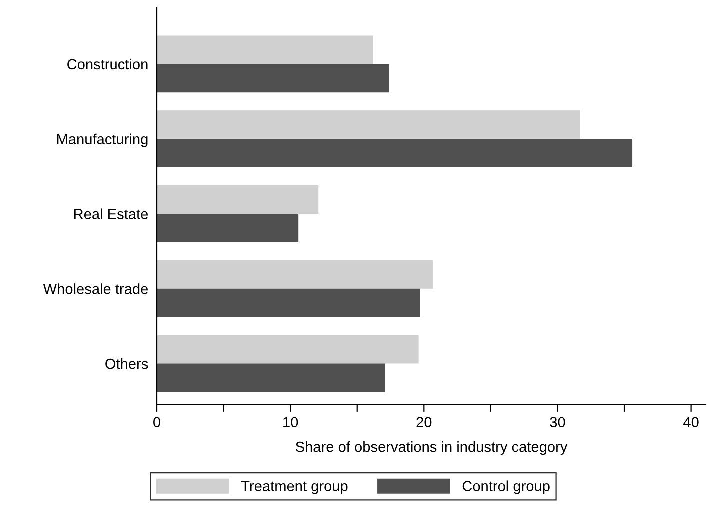  I want to click on x-tick-label: 30, so click(558, 422).